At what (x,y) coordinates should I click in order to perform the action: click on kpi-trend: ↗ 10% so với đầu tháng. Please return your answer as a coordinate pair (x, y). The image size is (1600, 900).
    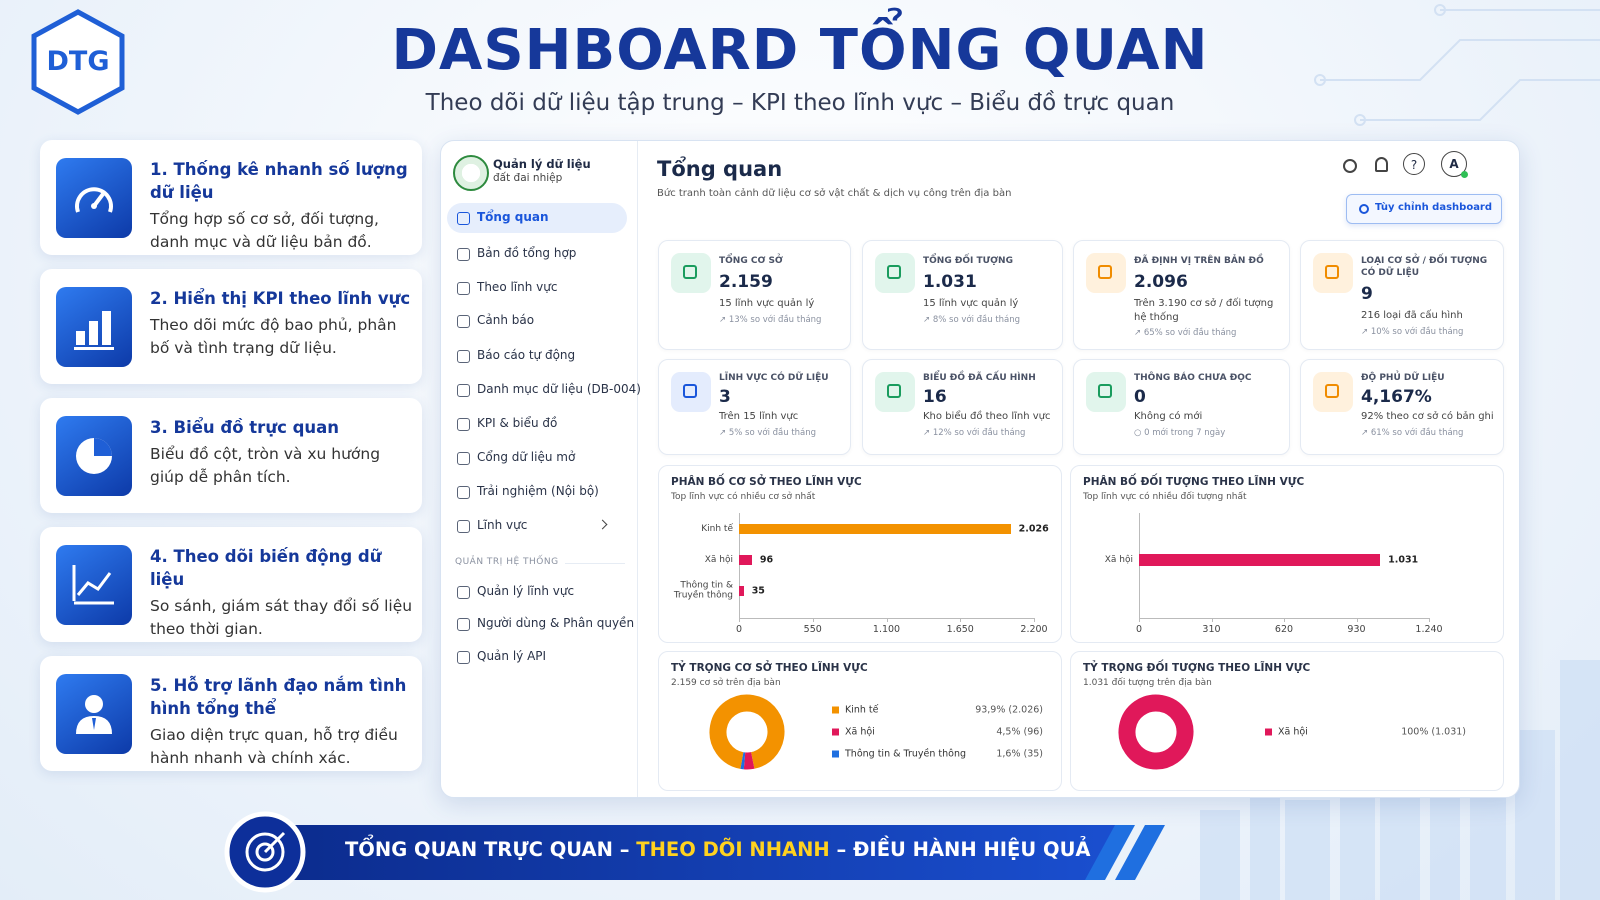
    Looking at the image, I should click on (1412, 331).